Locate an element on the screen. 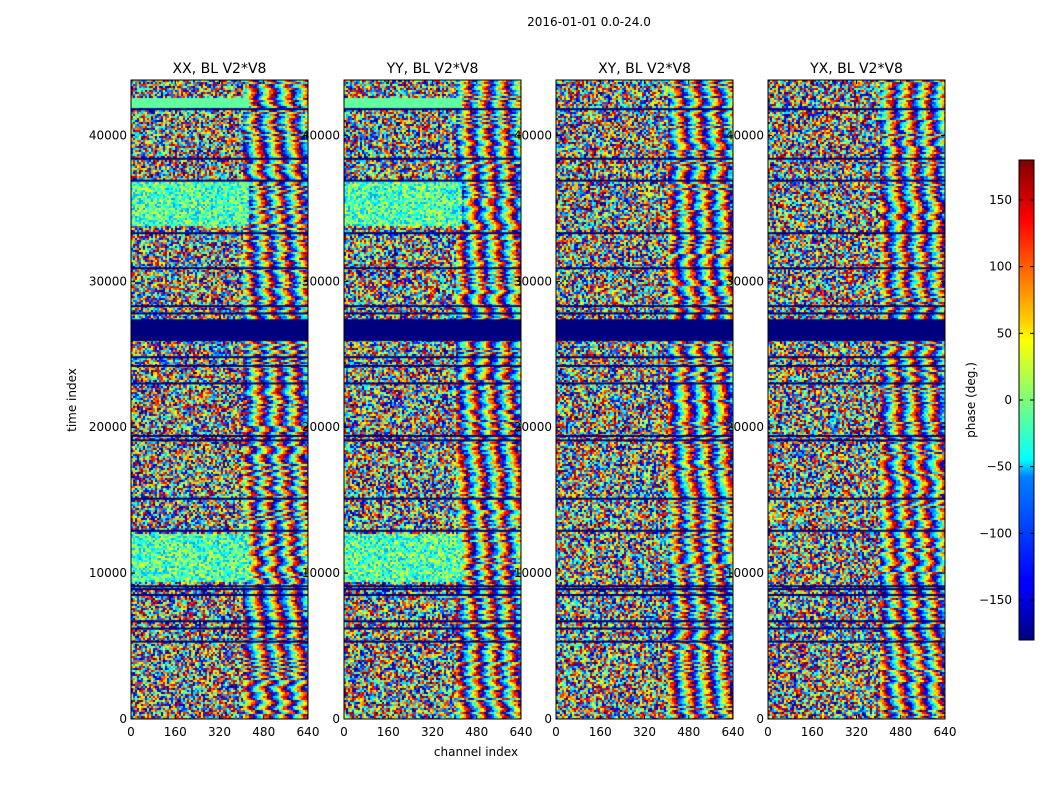 This screenshot has height=800, width=1050. panel-title: YY, BL V2*V8 is located at coordinates (432, 69).